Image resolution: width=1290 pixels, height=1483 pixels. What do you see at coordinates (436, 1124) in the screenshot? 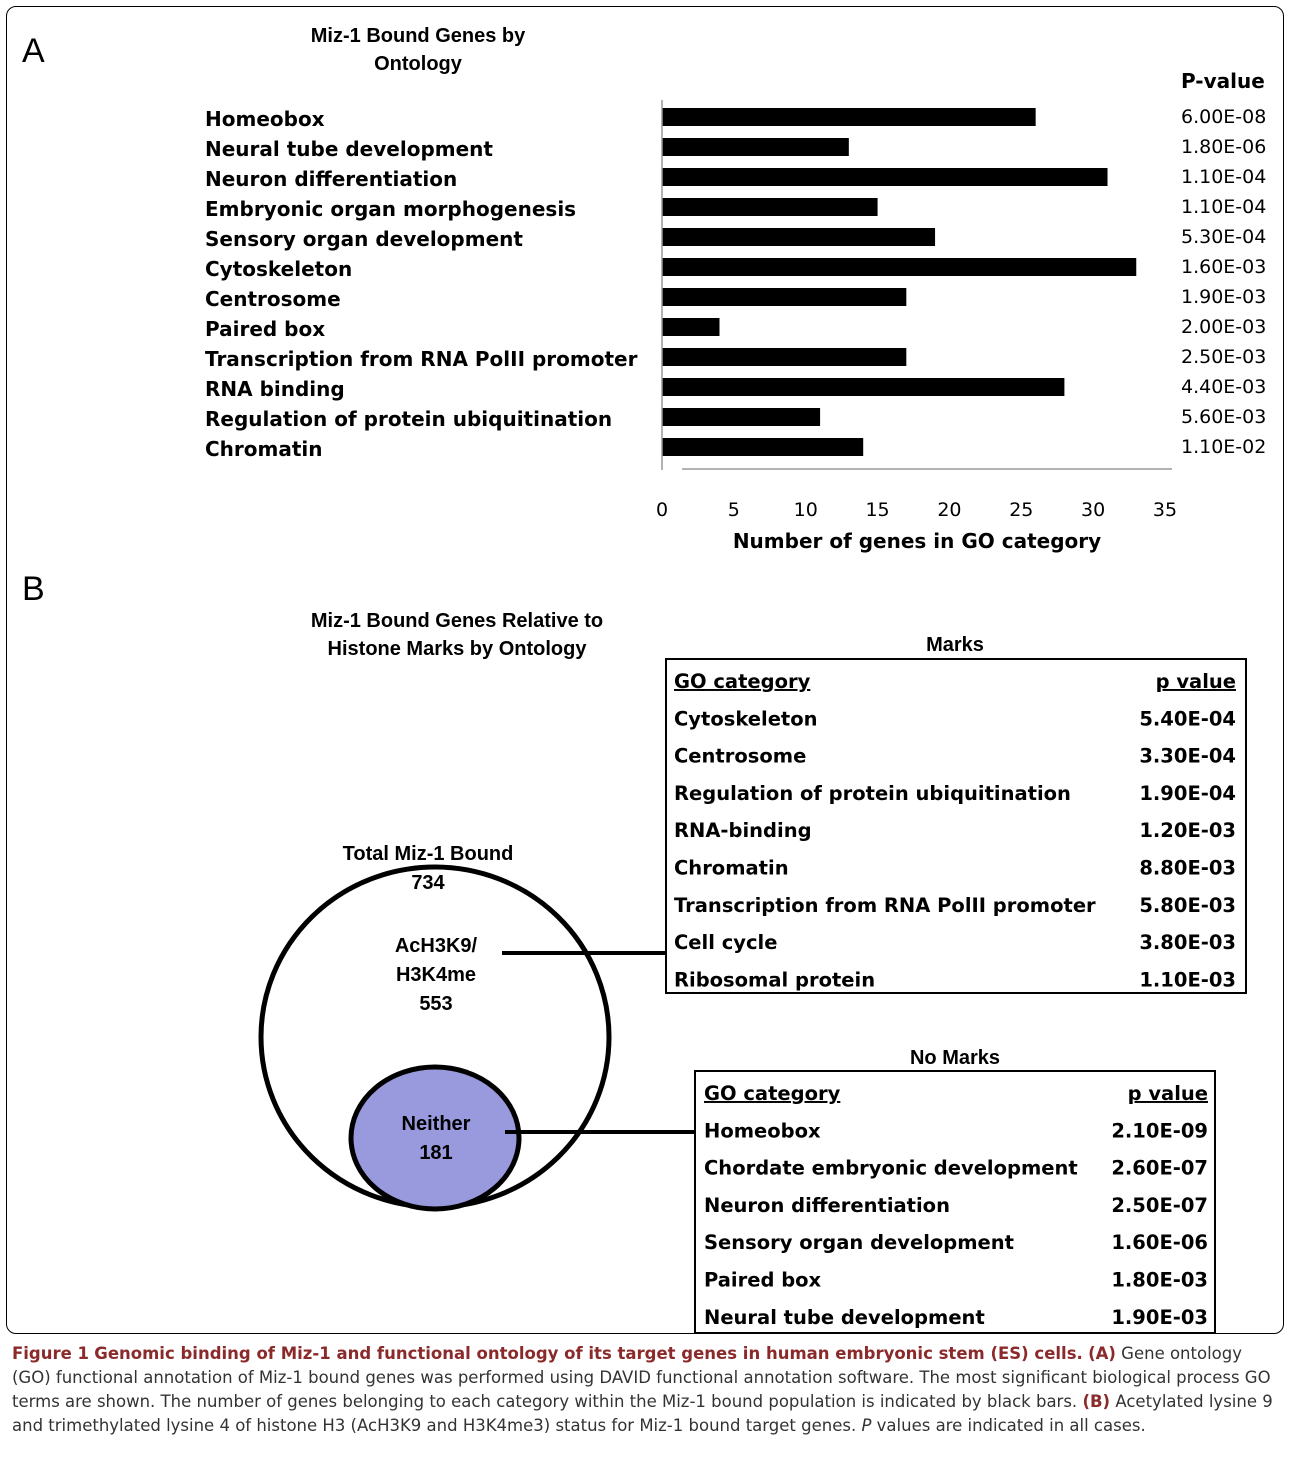
I see `venn-neither-label: Neither` at bounding box center [436, 1124].